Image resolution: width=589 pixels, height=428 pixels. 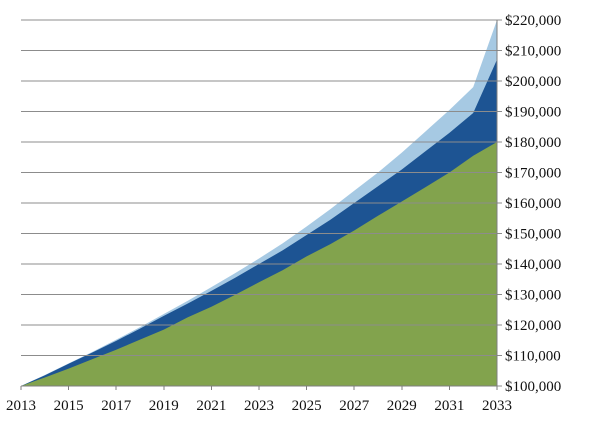 I want to click on y-tick-label: $160,000, so click(x=533, y=204).